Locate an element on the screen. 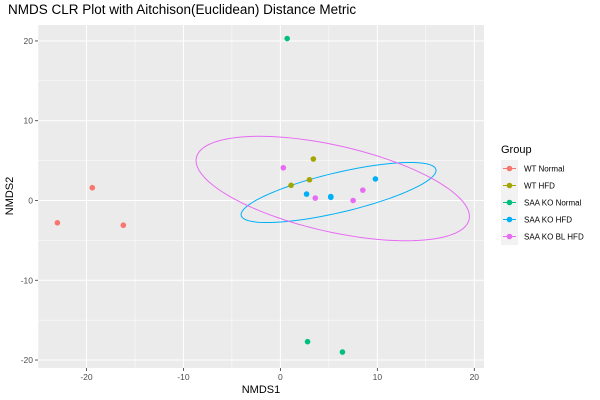 This screenshot has height=400, width=600. y-tick-label: 0 is located at coordinates (30, 200).